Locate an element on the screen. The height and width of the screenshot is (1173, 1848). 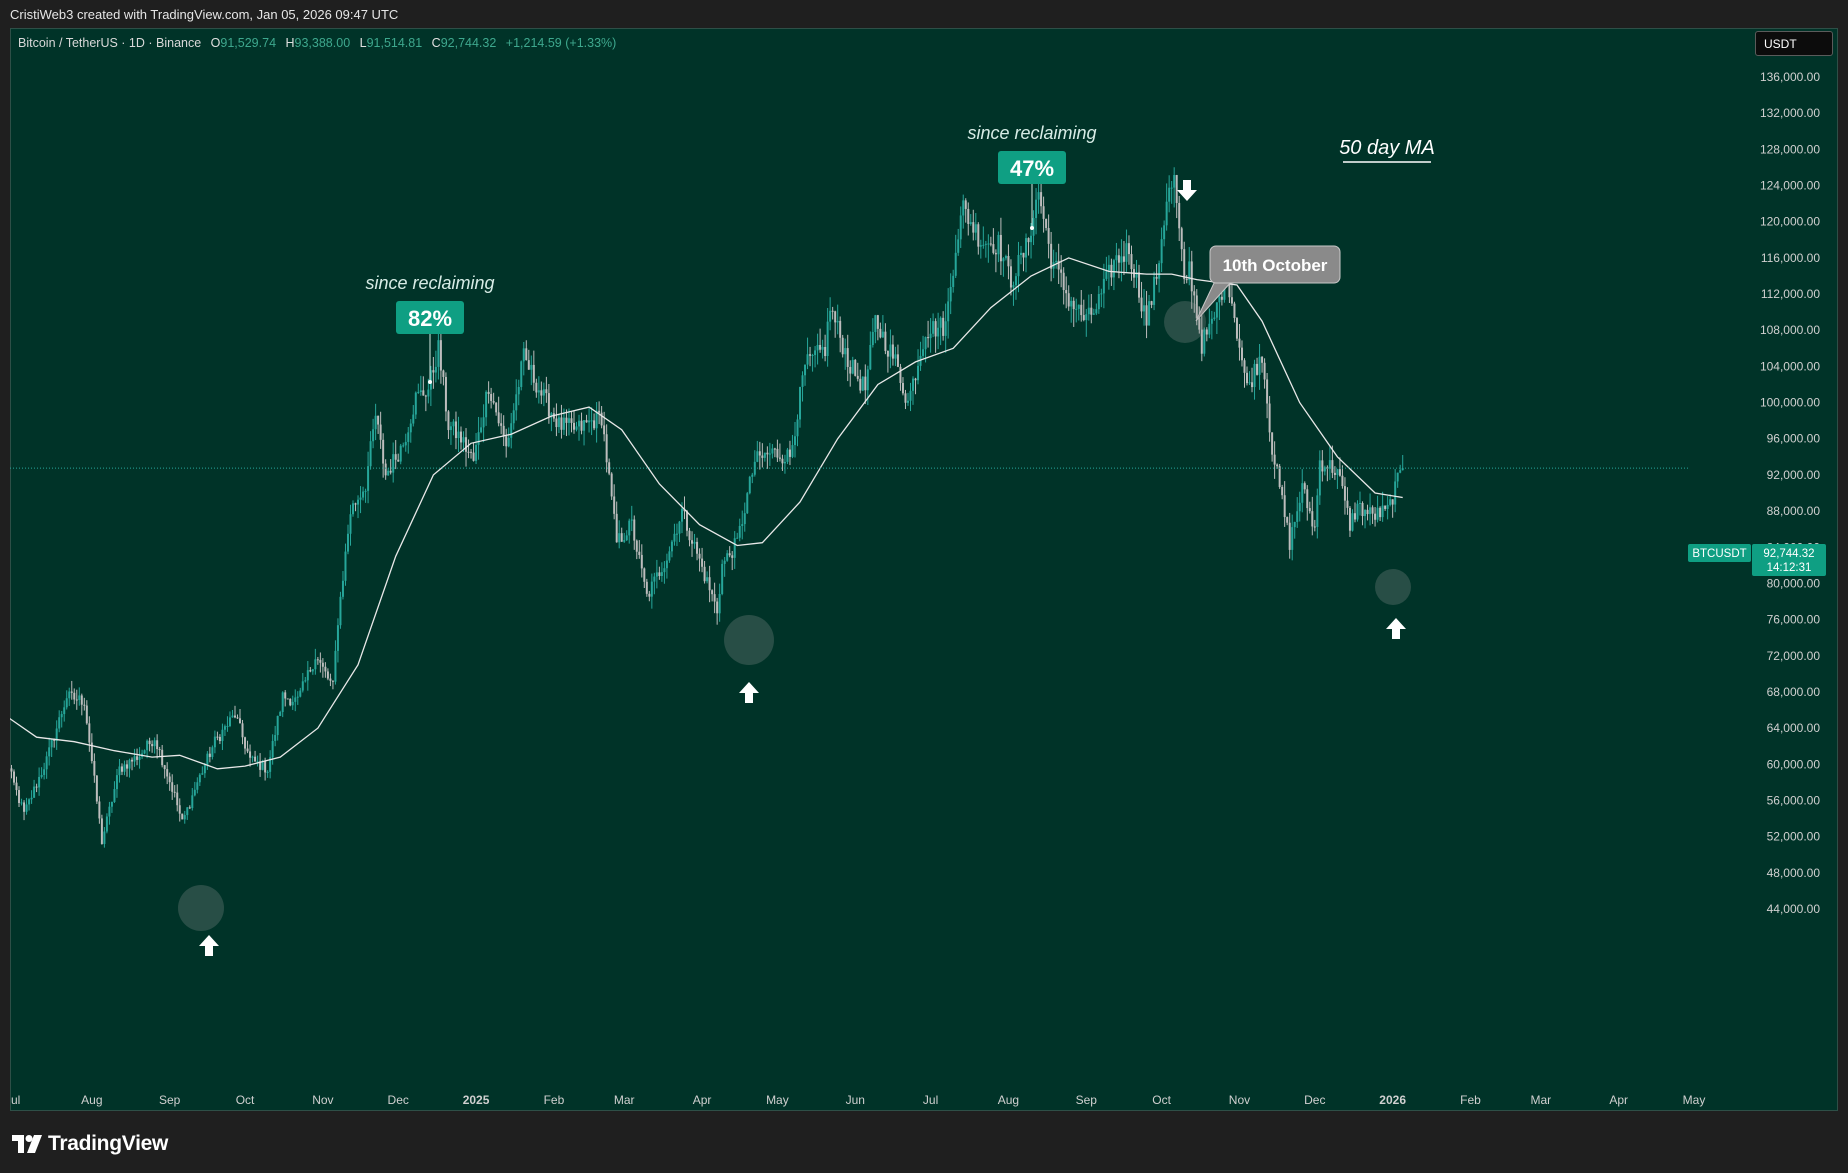
x-tick-label: Aug is located at coordinates (91, 1100).